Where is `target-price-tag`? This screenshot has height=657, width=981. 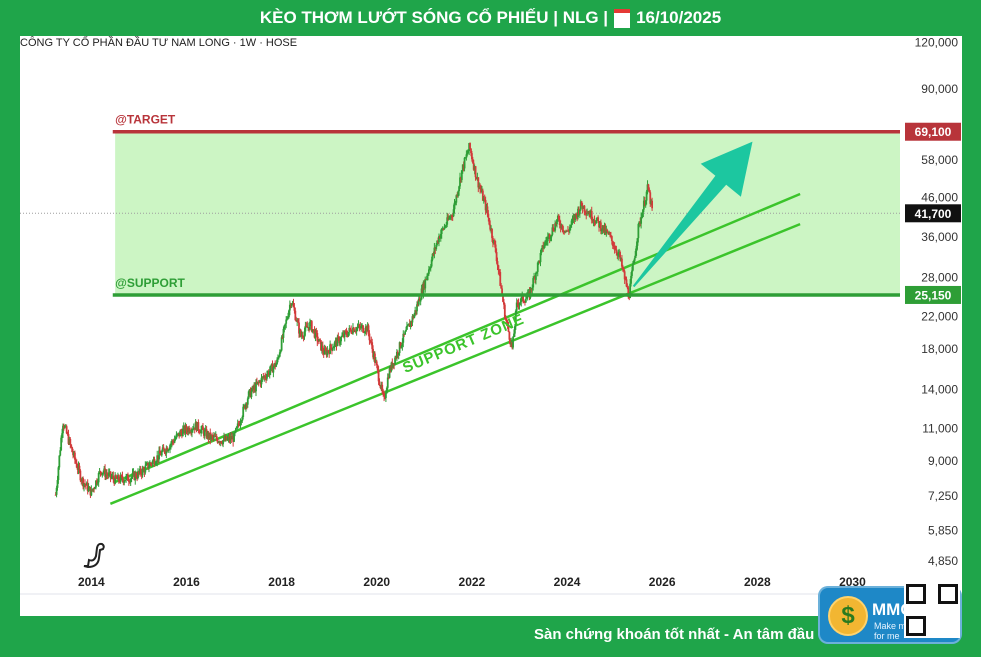
target-price-tag is located at coordinates (933, 131).